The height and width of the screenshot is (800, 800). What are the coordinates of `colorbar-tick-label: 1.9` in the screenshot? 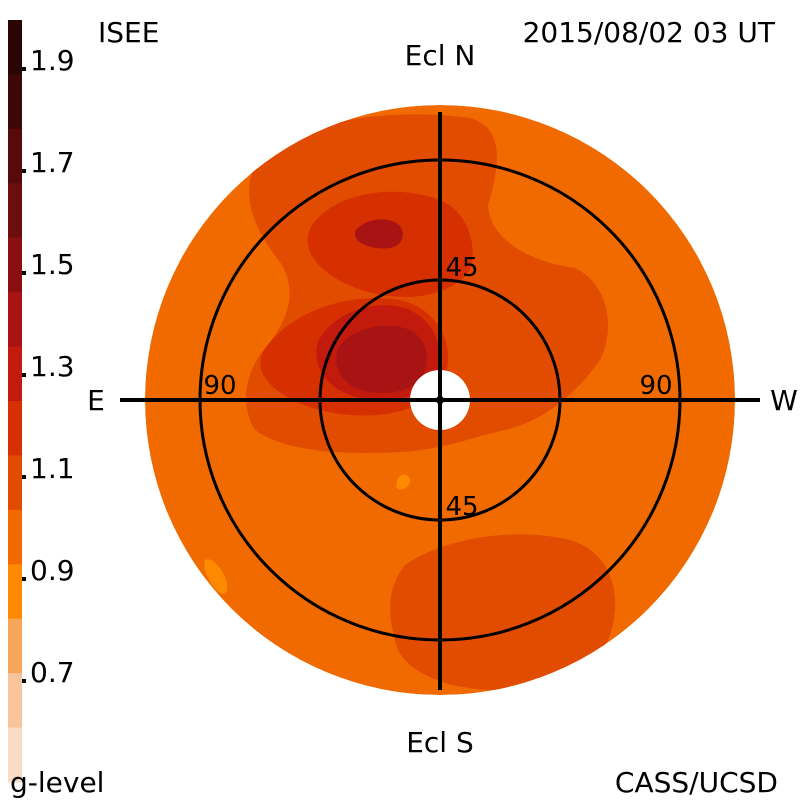 It's located at (52, 60).